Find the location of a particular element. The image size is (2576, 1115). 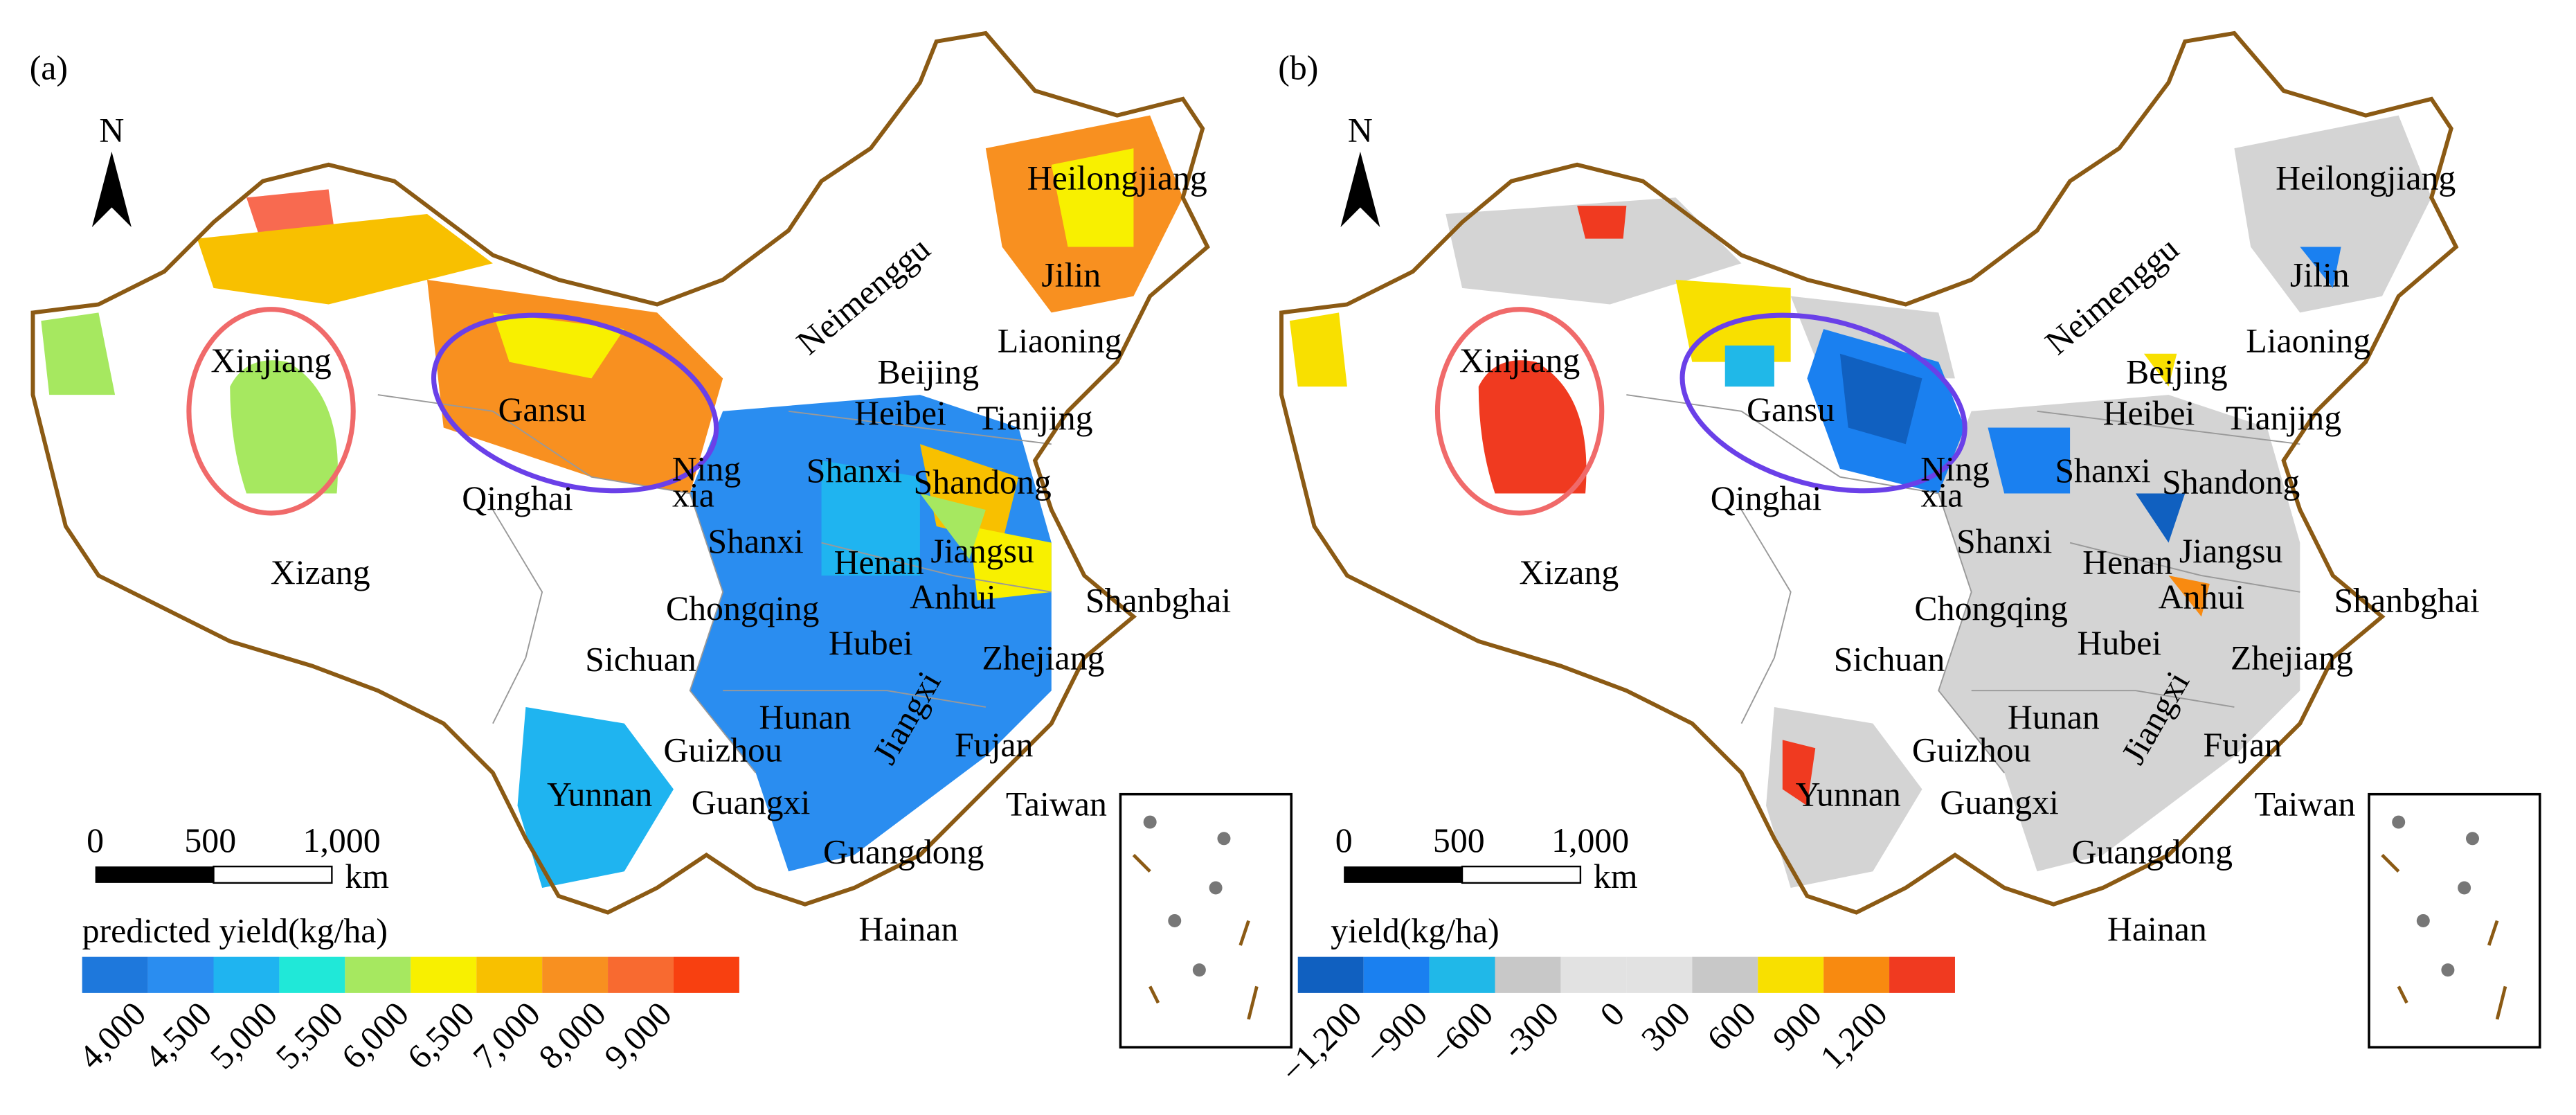

province-label: Taiwan is located at coordinates (2304, 804).